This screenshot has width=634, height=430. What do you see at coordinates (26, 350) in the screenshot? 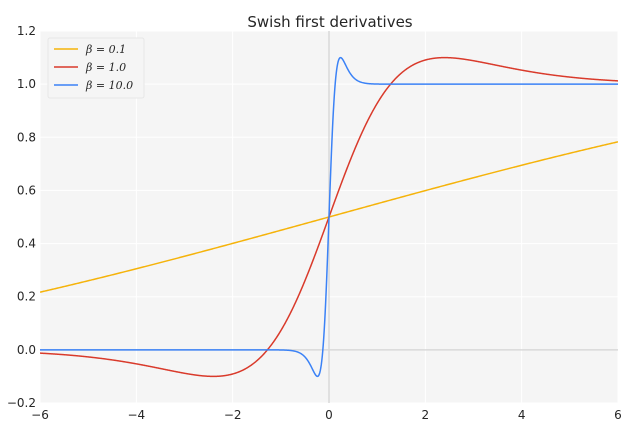
I see `y-tick-label: 0.0` at bounding box center [26, 350].